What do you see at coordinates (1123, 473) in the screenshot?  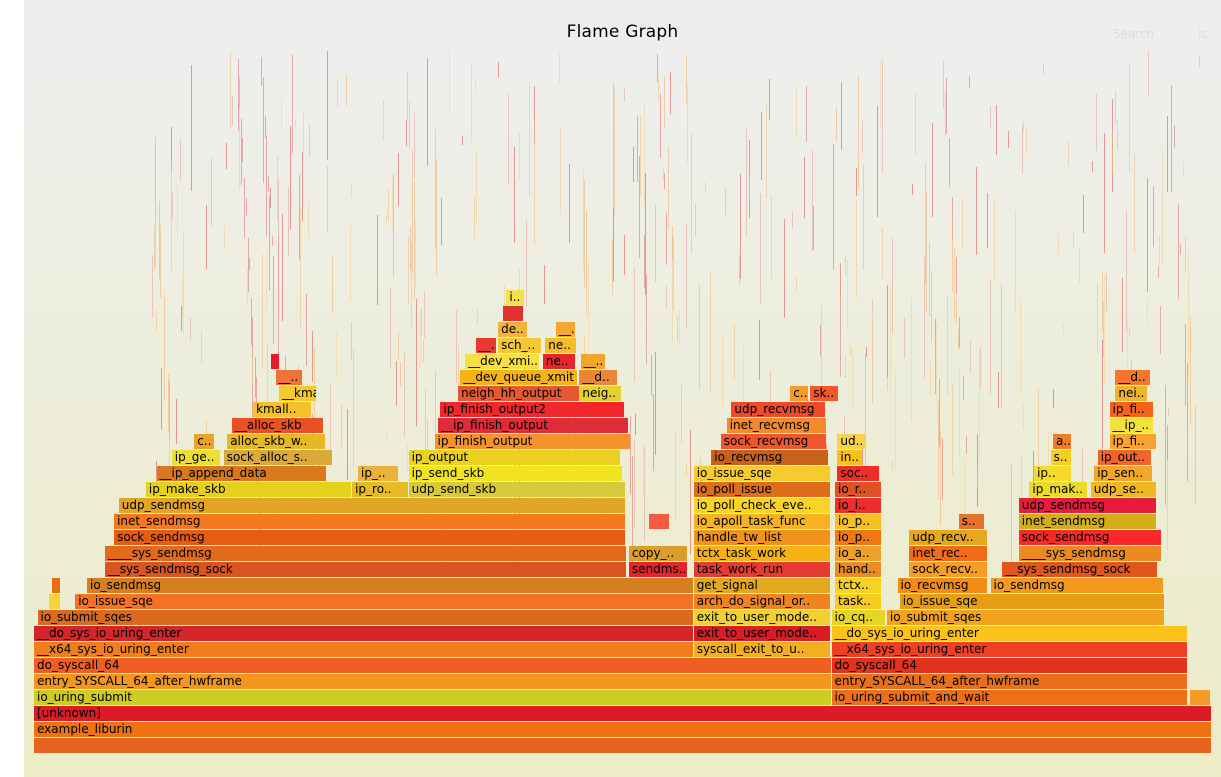 I see `flame-frame: ip_sen..` at bounding box center [1123, 473].